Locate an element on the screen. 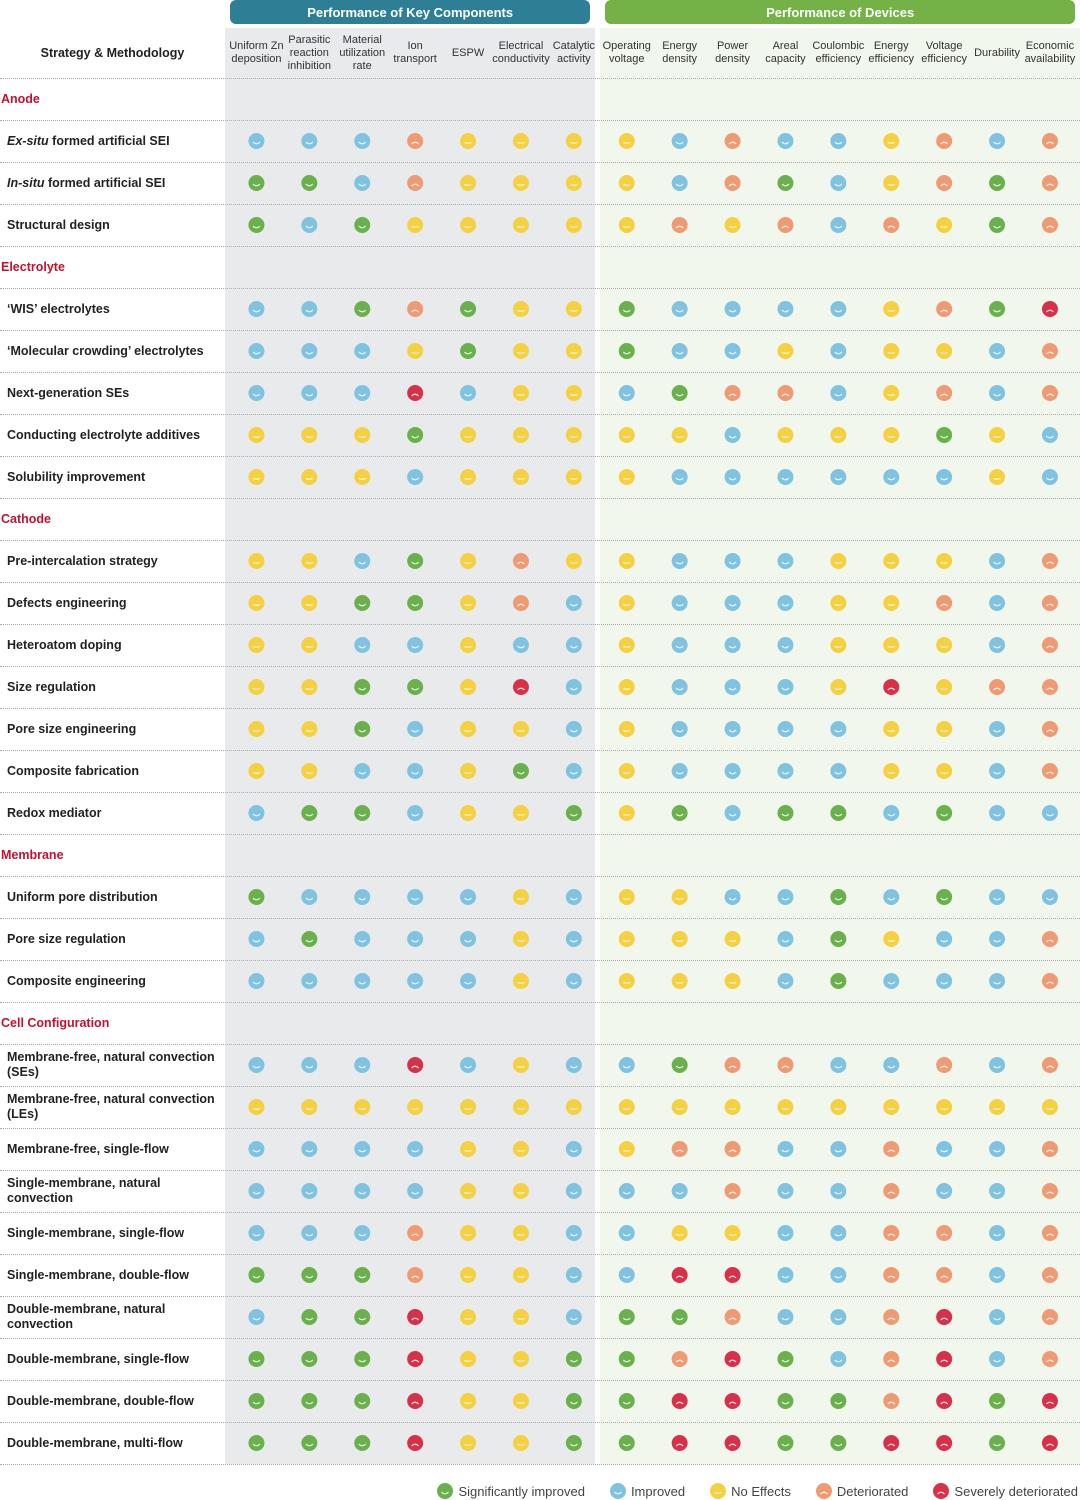 This screenshot has width=1080, height=1500. row-label: Membrane-free, single-flow is located at coordinates (116, 1149).